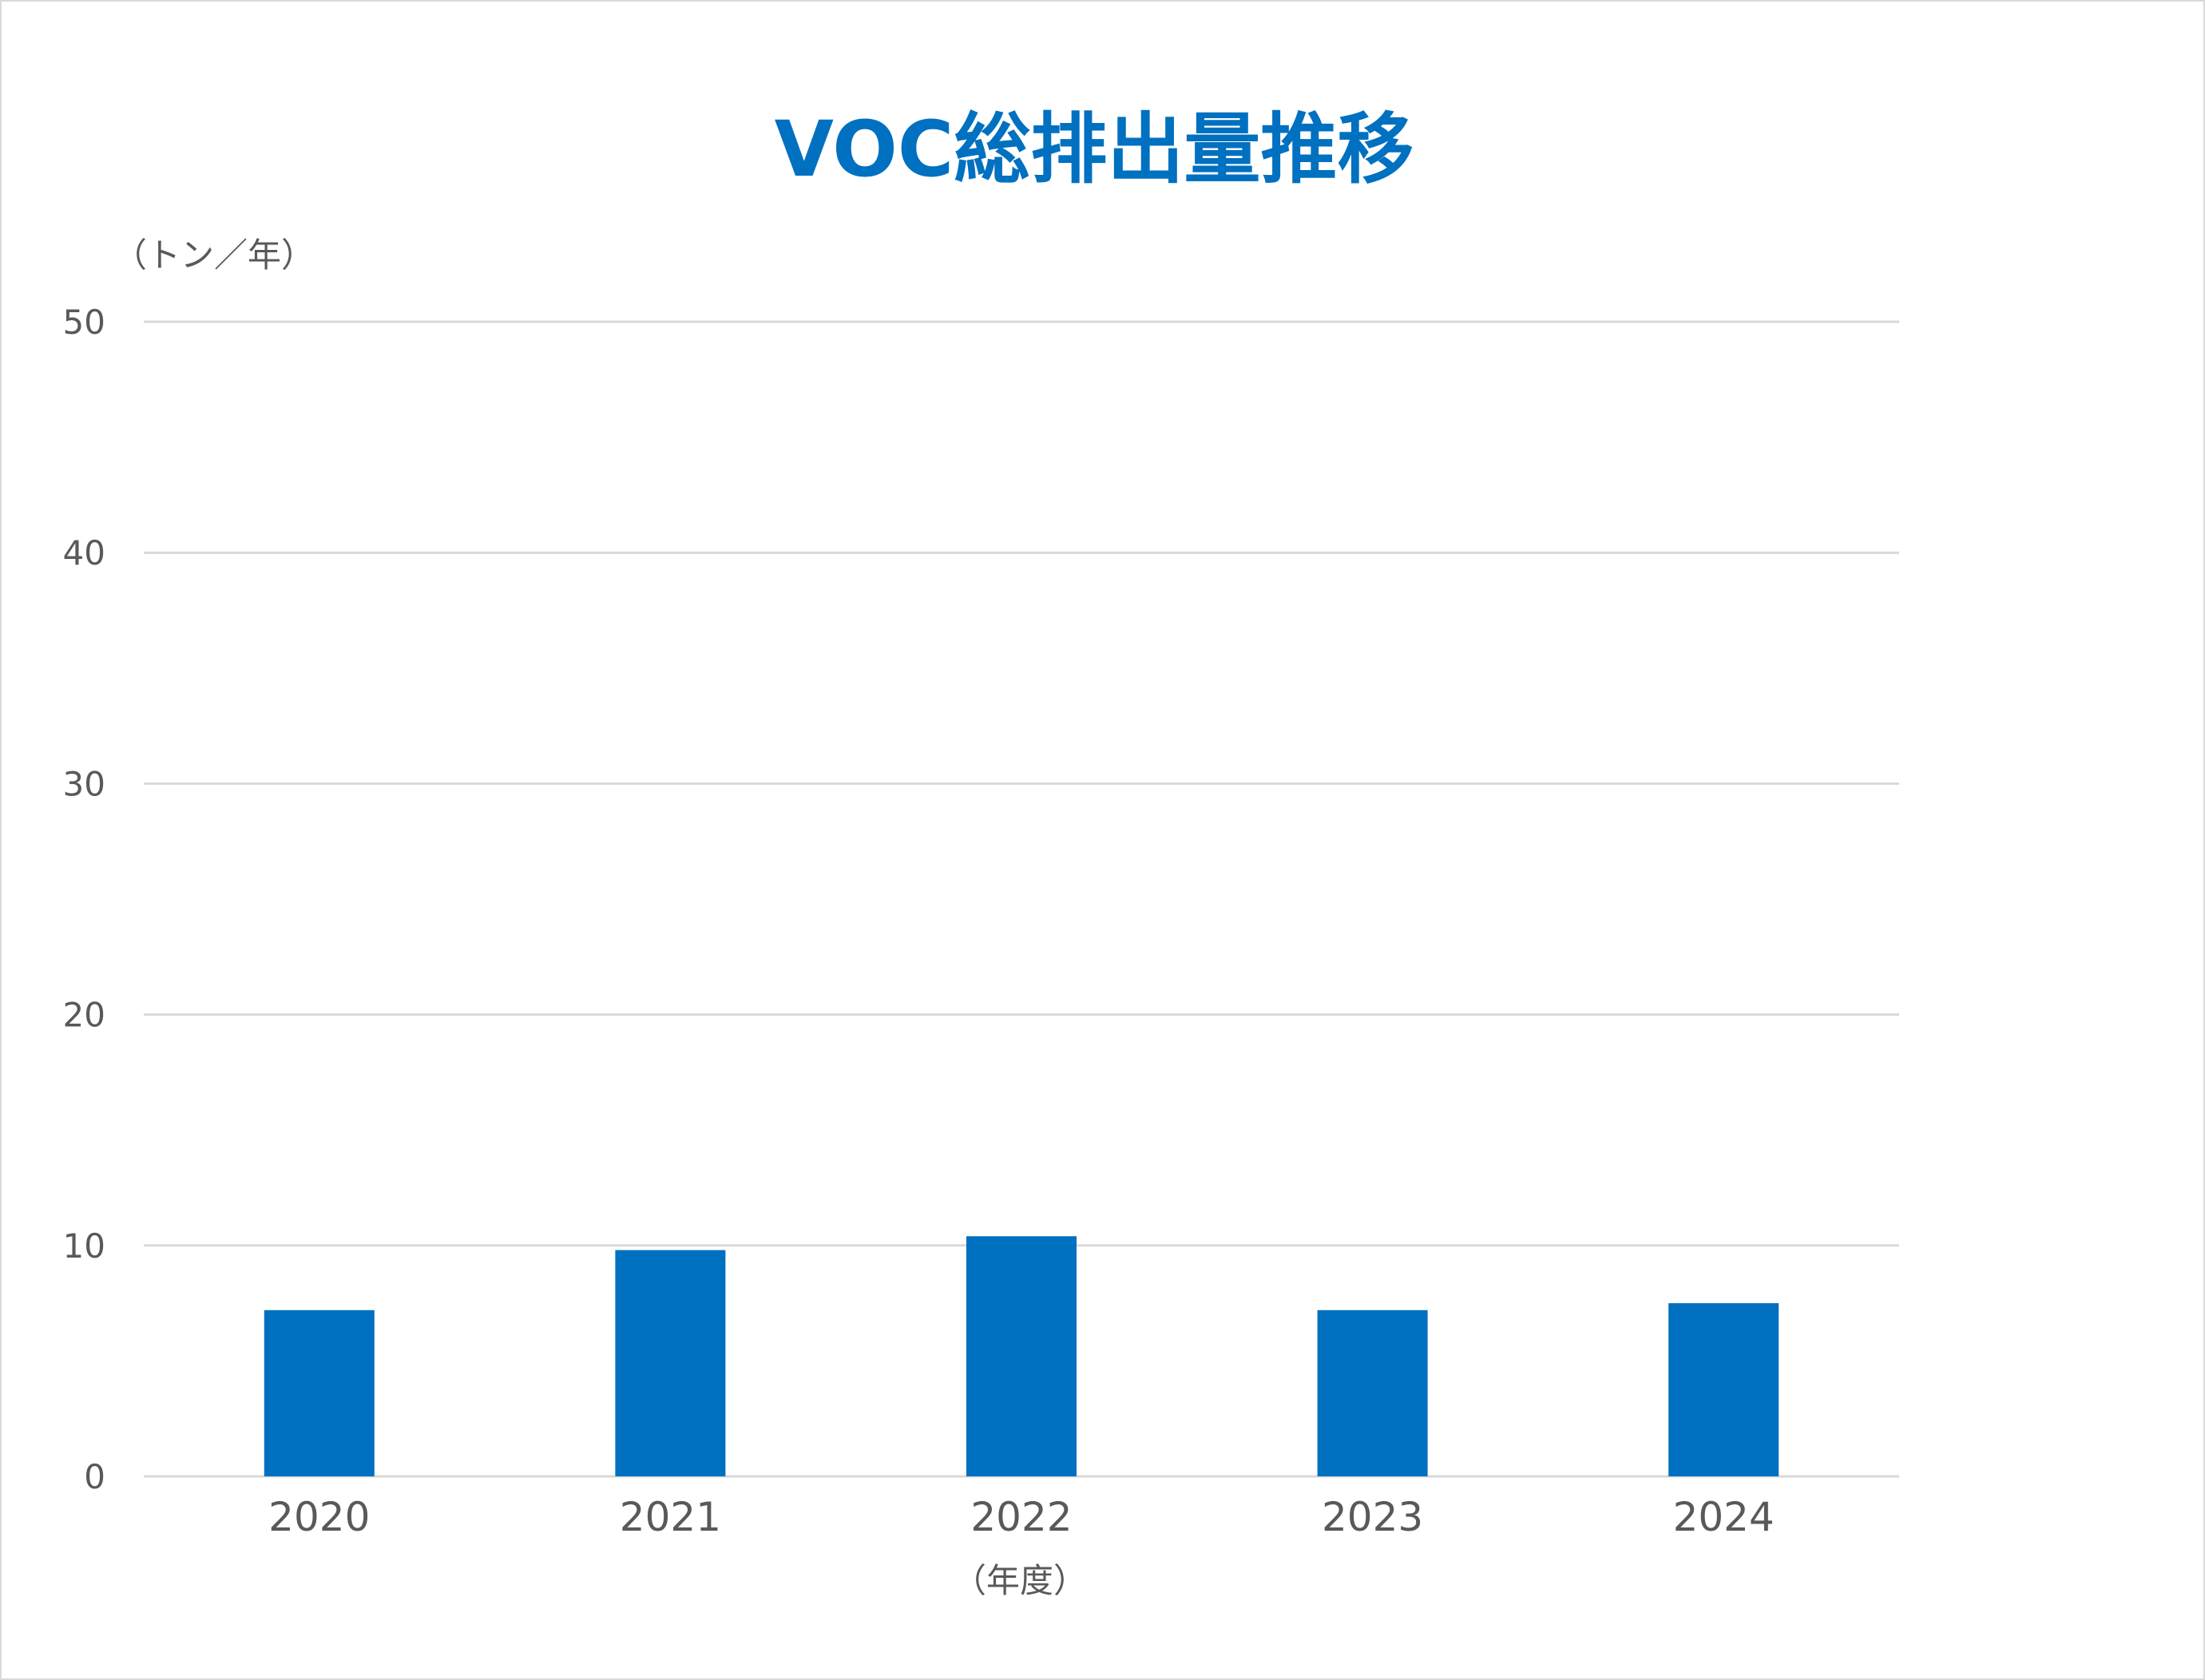  What do you see at coordinates (1020, 1581) in the screenshot?
I see `x-axis-unit-label: （年度）` at bounding box center [1020, 1581].